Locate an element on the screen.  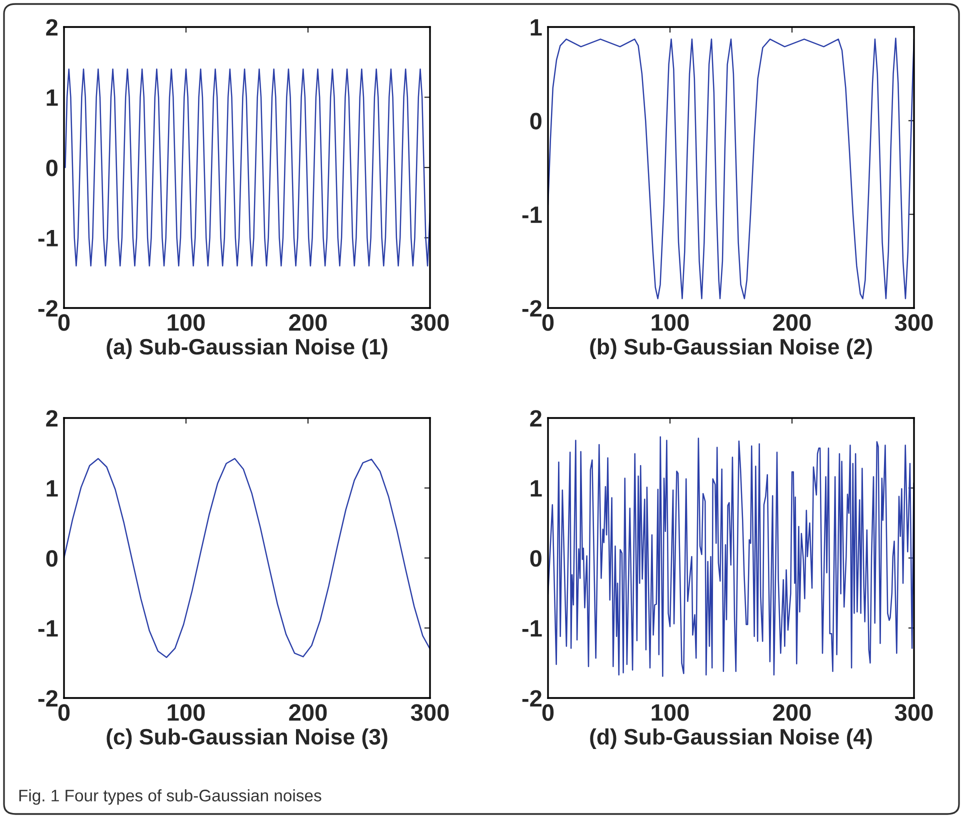
caption: Fig. 1 Four types of sub-Gaussian noises is located at coordinates (170, 797).